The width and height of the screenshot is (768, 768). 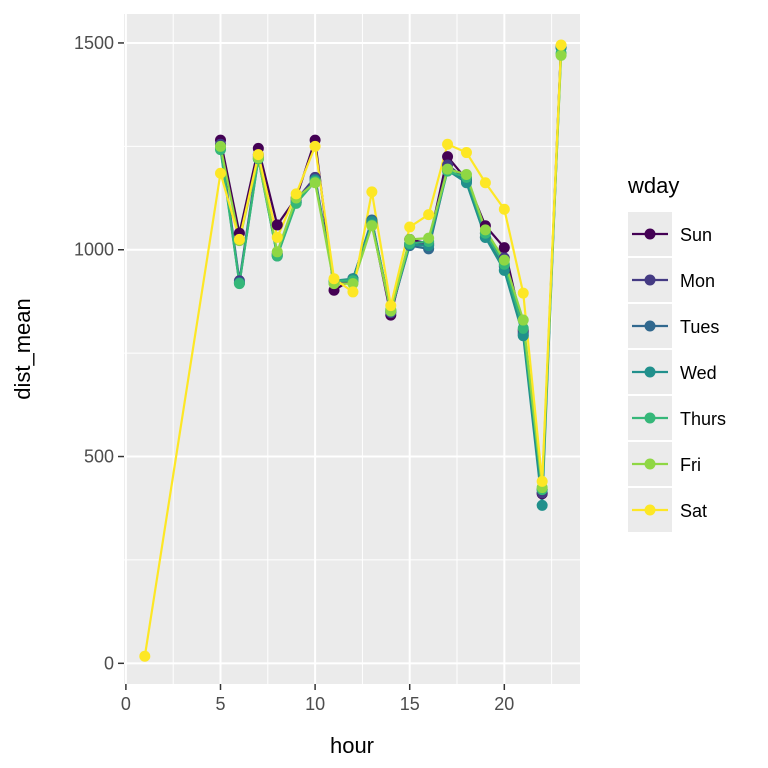 I want to click on legend-label: Wed, so click(x=698, y=373).